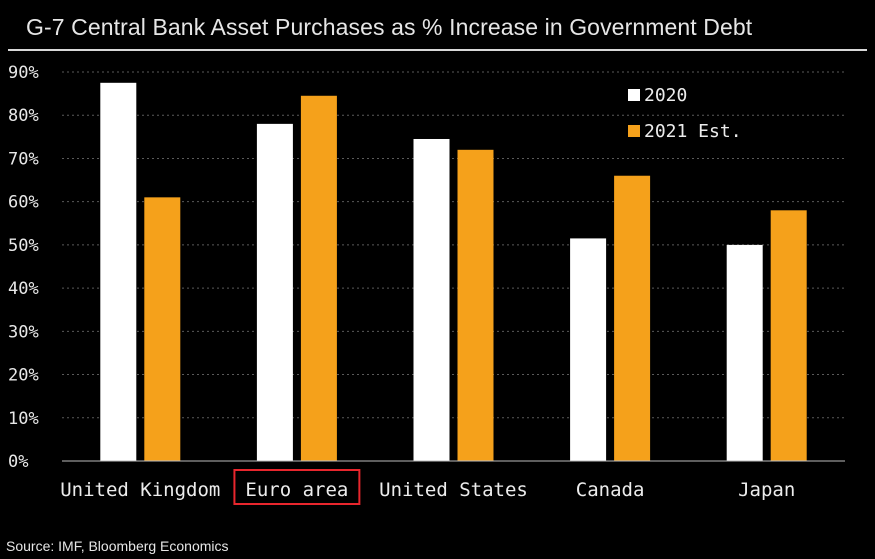 This screenshot has height=559, width=875. What do you see at coordinates (23, 267) in the screenshot?
I see `y-axis-ticks: 0% 10% 20% 30% 40% 50% 60% 70% 80% 90%` at bounding box center [23, 267].